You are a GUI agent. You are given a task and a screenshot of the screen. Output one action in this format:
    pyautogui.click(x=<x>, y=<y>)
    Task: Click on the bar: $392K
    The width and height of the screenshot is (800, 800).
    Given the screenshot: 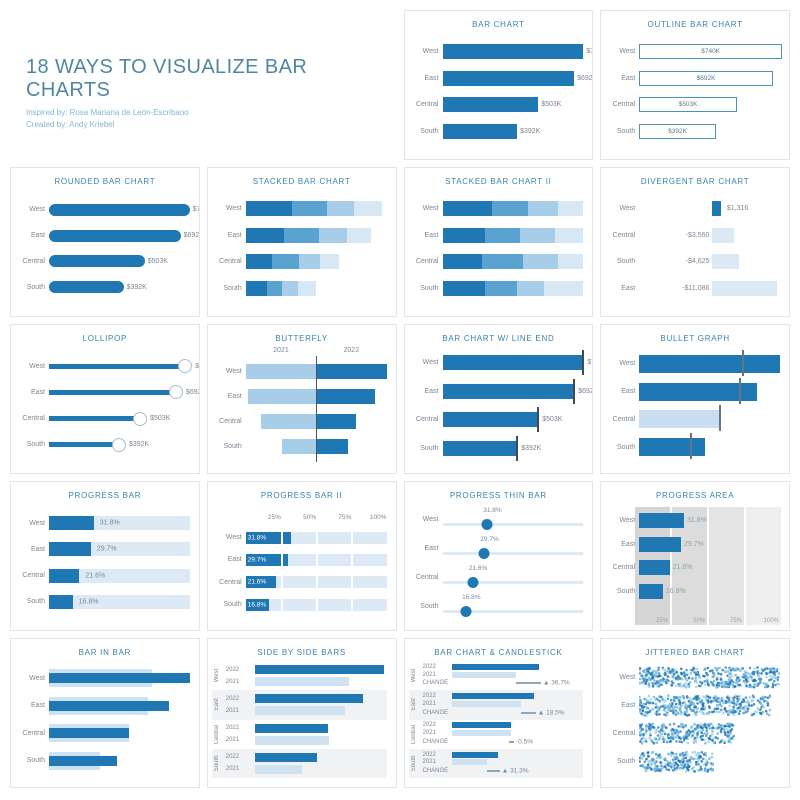 What is the action you would take?
    pyautogui.click(x=677, y=131)
    